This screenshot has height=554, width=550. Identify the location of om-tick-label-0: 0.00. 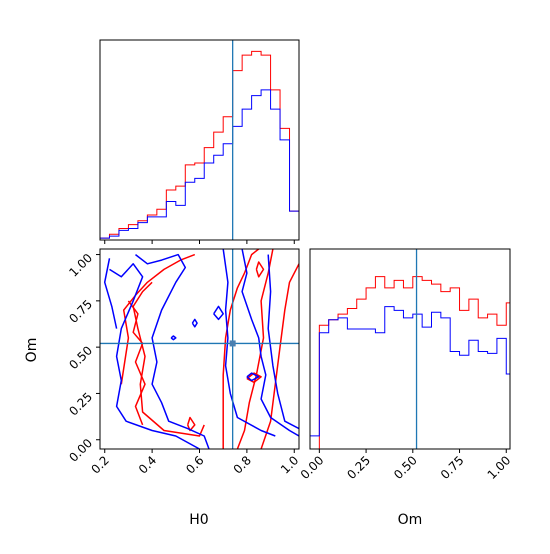
(80, 450).